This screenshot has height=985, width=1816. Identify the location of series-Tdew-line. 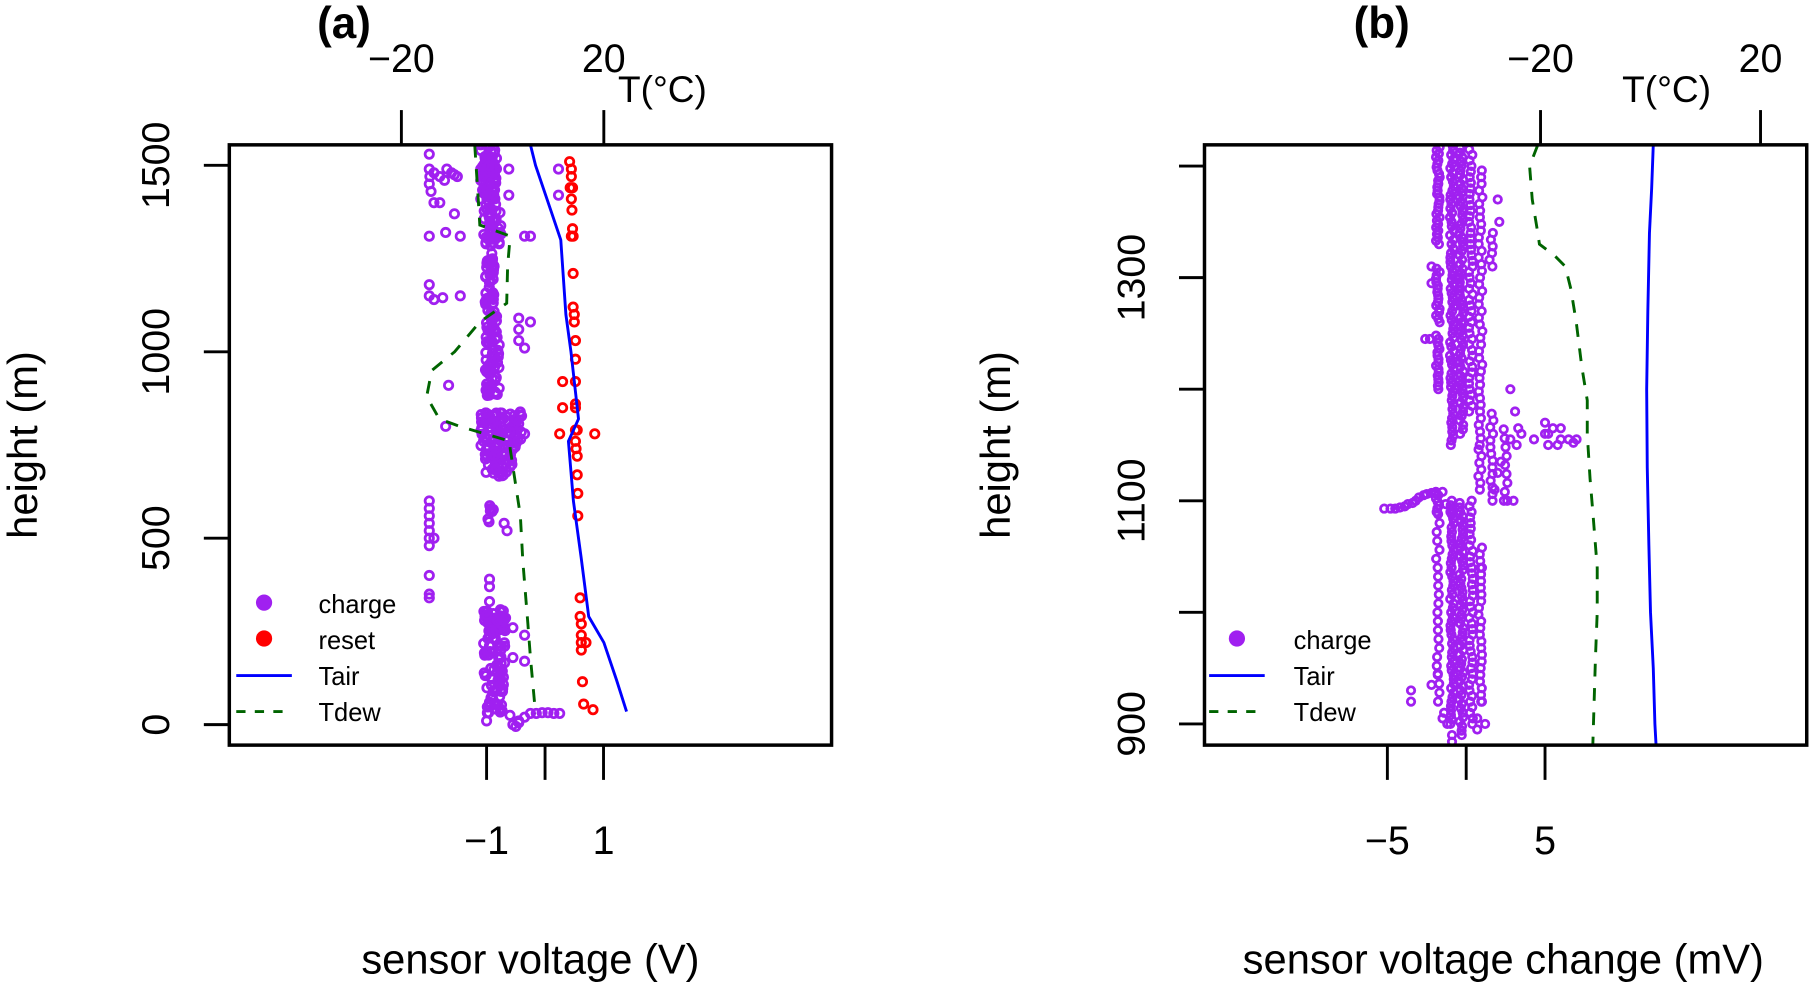
(1563, 445).